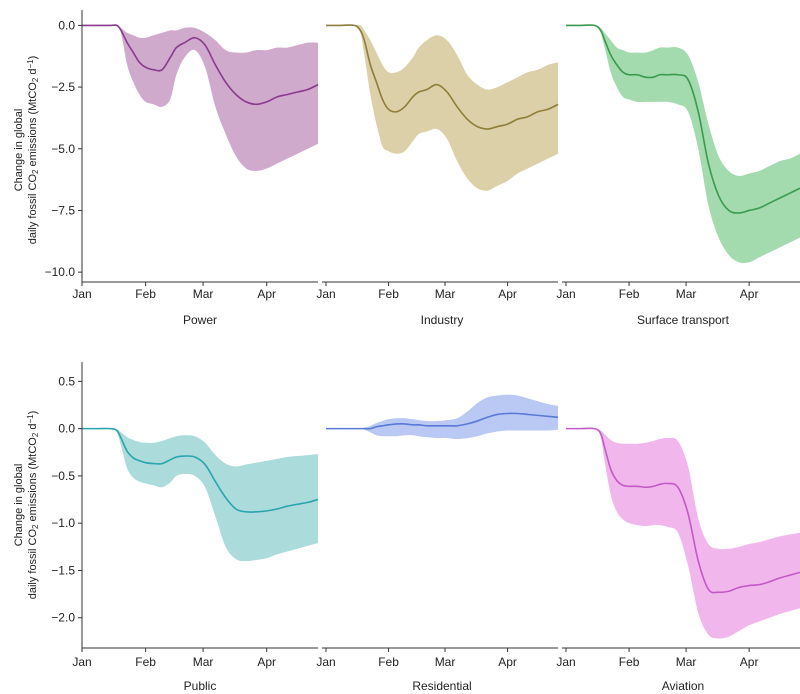  What do you see at coordinates (441, 686) in the screenshot?
I see `panel-title: Residential` at bounding box center [441, 686].